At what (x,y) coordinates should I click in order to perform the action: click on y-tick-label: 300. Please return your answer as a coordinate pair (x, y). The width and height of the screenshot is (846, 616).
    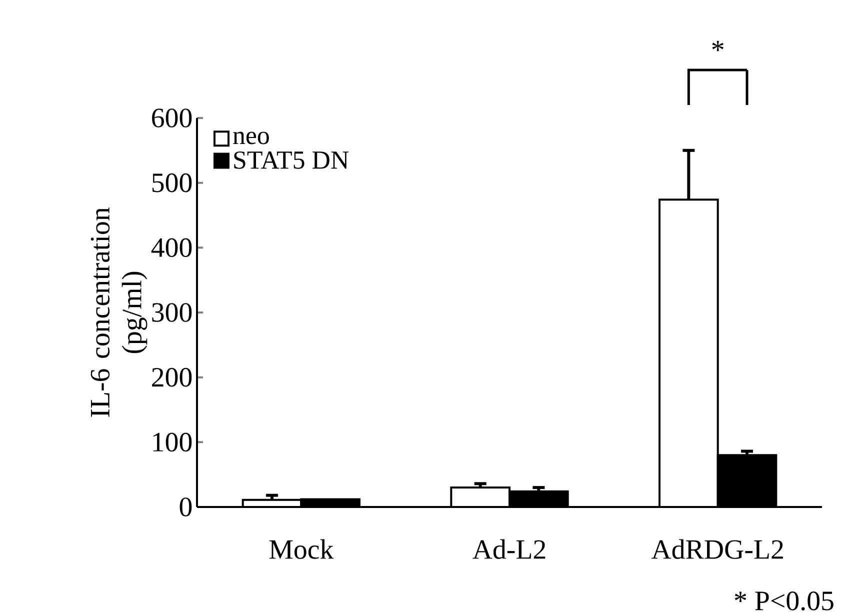
    Looking at the image, I should click on (172, 312).